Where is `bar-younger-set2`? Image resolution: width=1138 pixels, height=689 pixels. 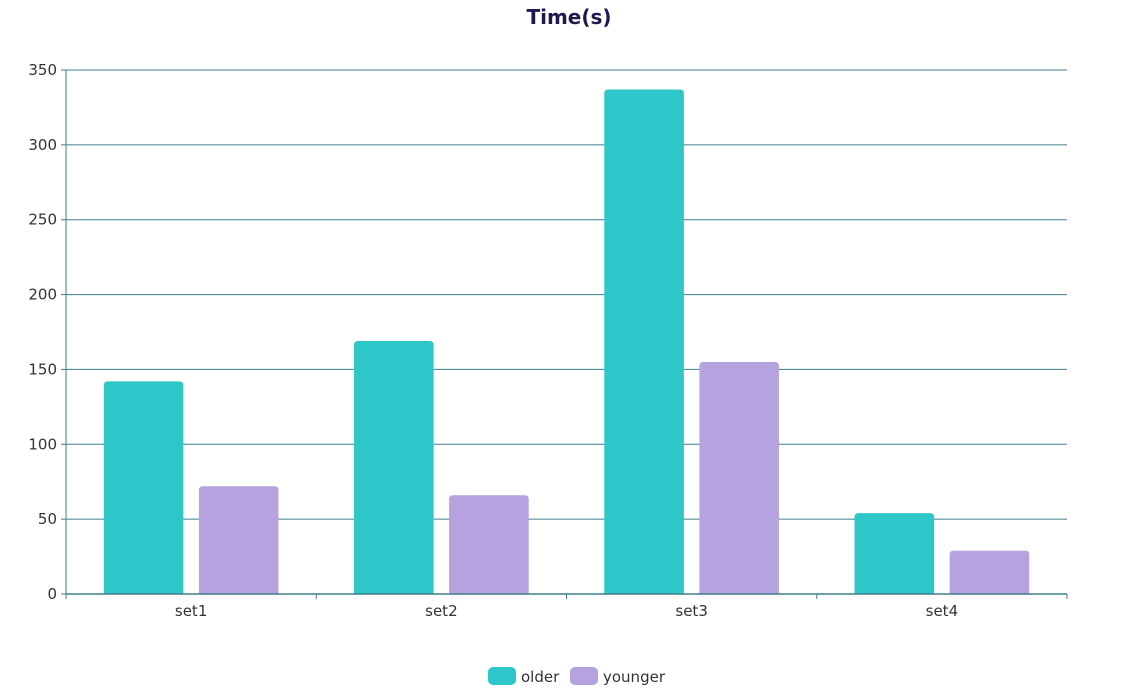 bar-younger-set2 is located at coordinates (489, 544).